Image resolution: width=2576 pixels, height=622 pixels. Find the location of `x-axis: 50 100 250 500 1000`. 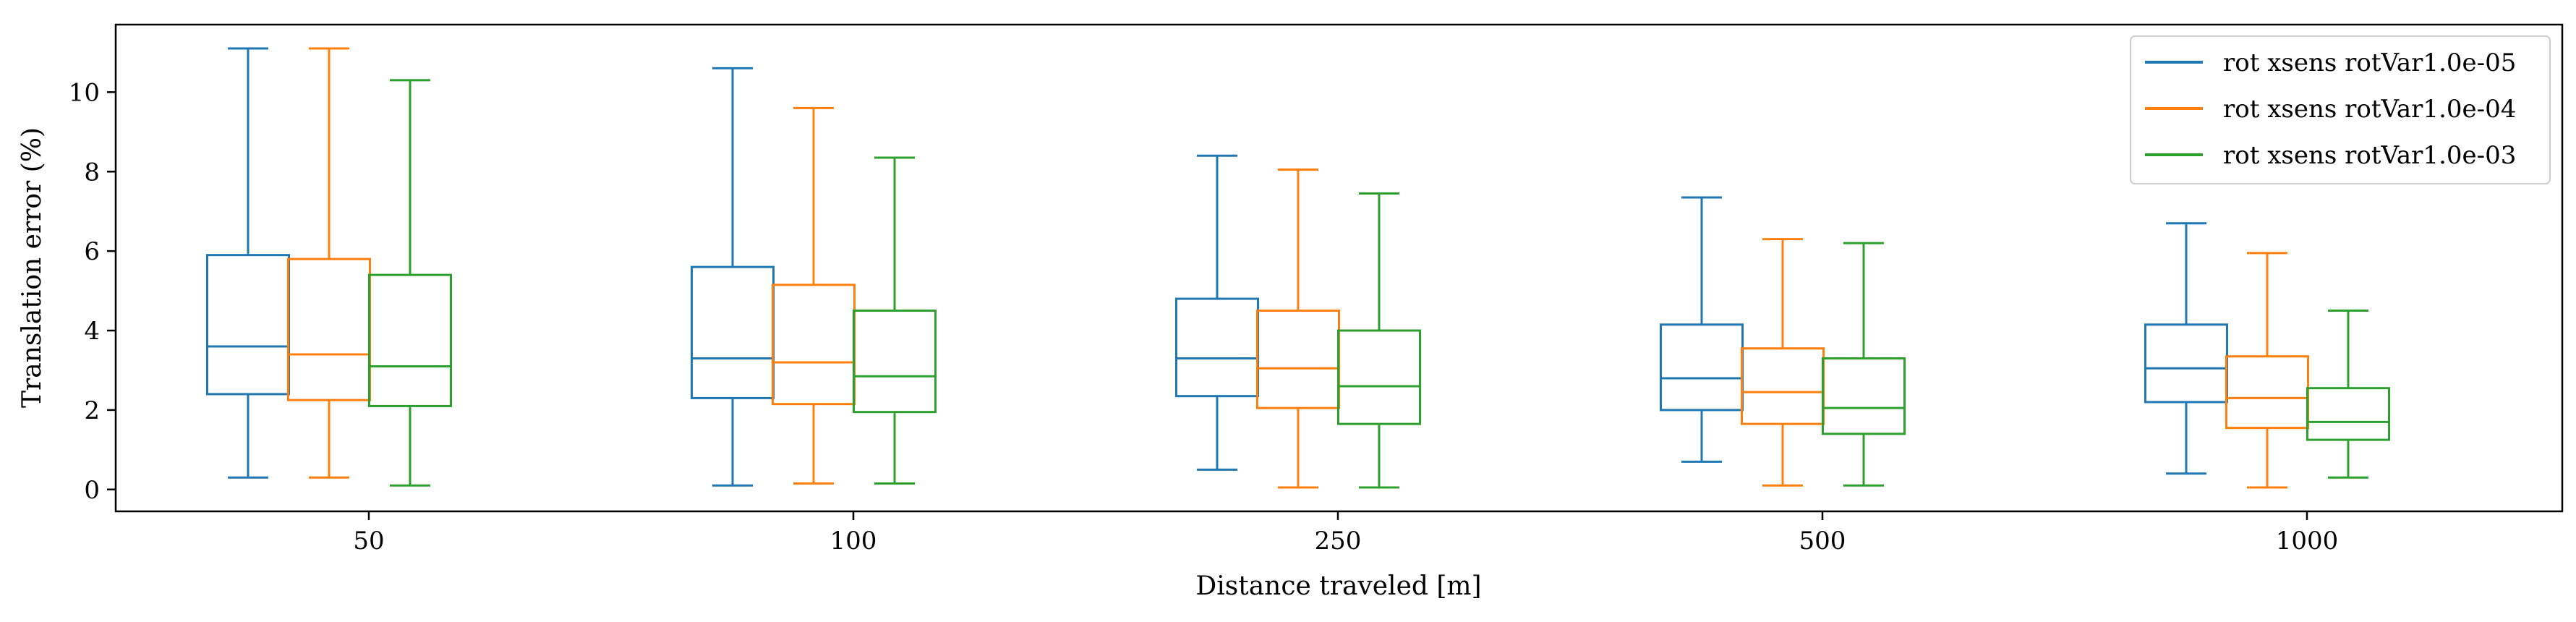

x-axis: 50 100 250 500 1000 is located at coordinates (1345, 533).